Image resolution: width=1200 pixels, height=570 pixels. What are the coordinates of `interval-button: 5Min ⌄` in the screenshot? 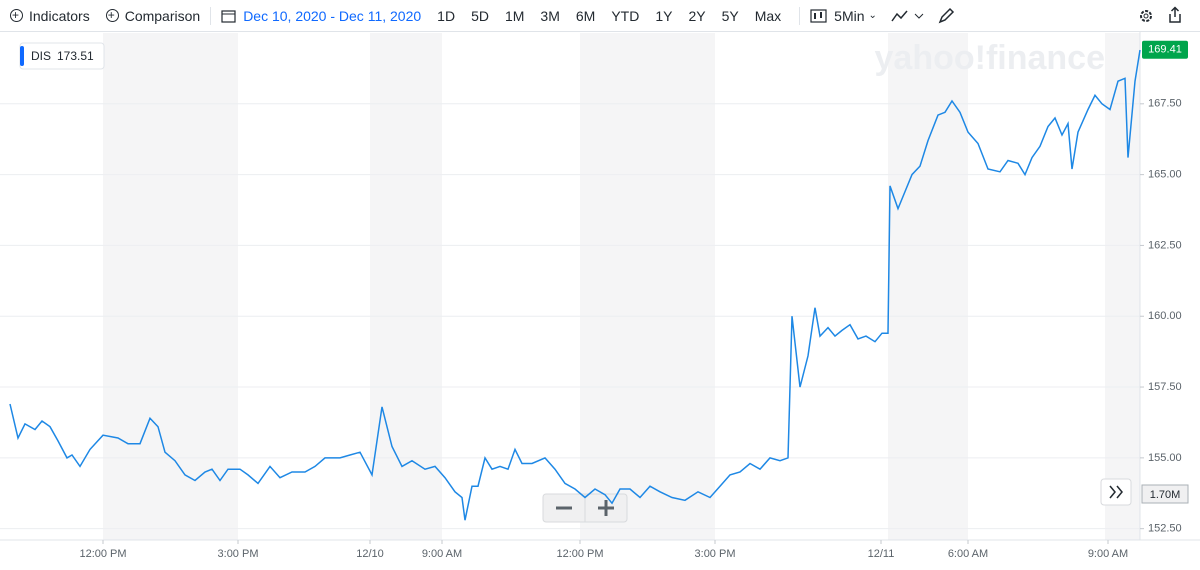 It's located at (843, 16).